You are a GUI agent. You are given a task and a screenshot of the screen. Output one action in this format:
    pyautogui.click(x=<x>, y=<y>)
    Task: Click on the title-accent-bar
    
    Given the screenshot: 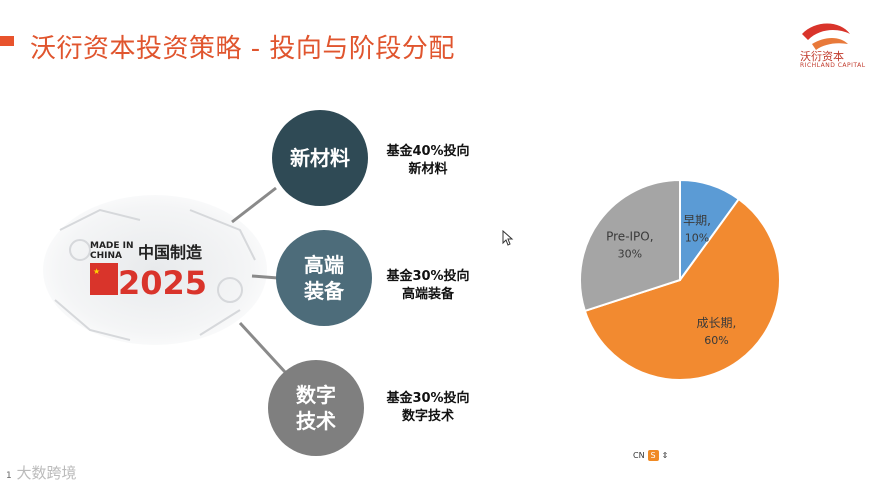 What is the action you would take?
    pyautogui.click(x=7, y=41)
    